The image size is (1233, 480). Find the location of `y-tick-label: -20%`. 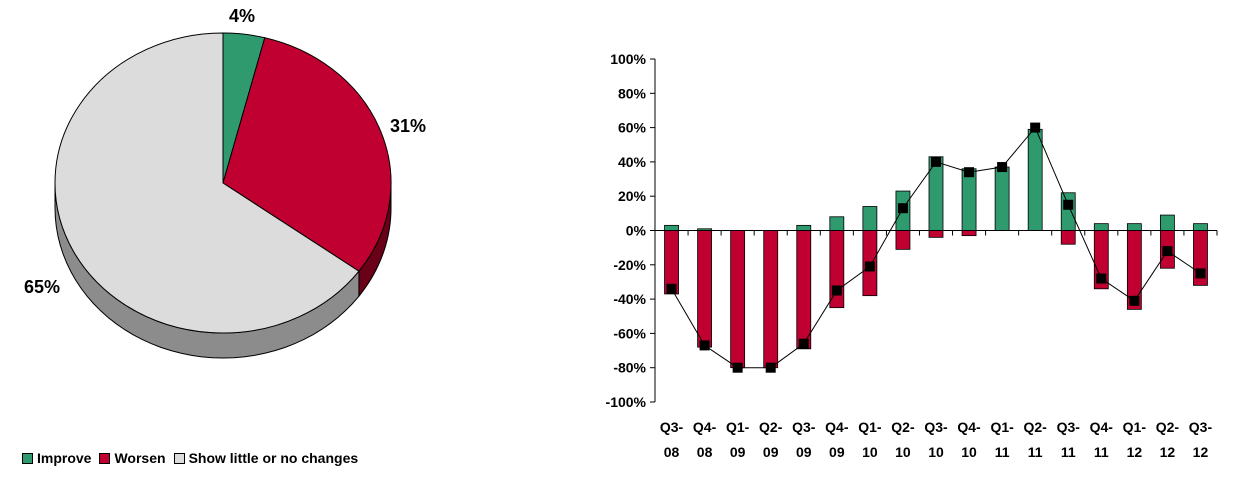

y-tick-label: -20% is located at coordinates (629, 265).